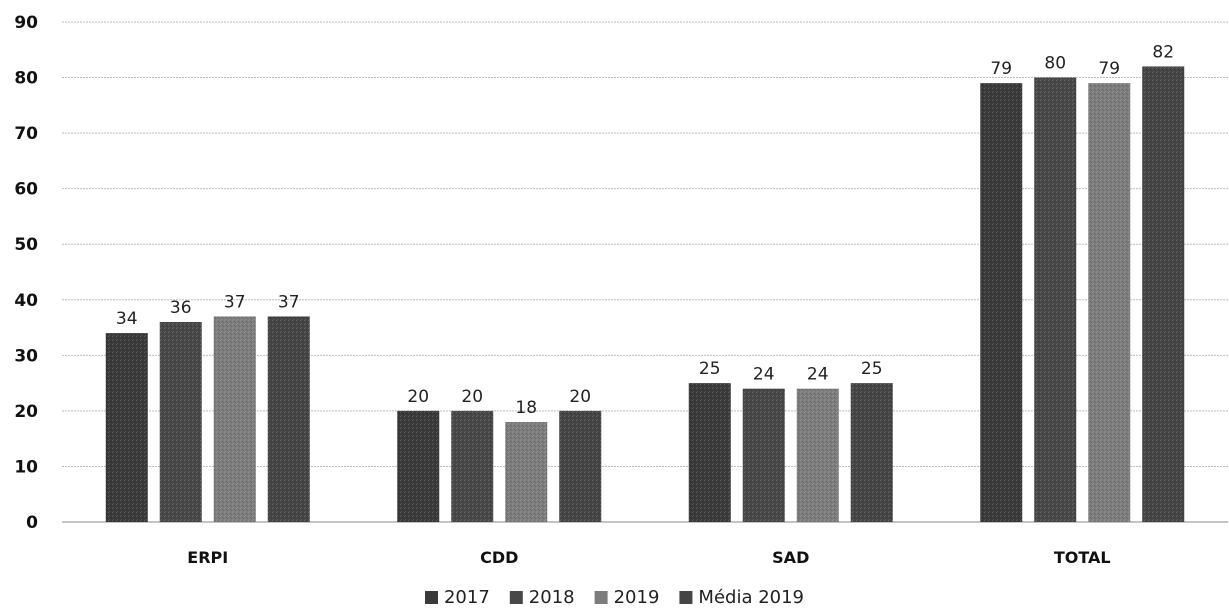  What do you see at coordinates (1082, 557) in the screenshot?
I see `x-category-label: TOTAL` at bounding box center [1082, 557].